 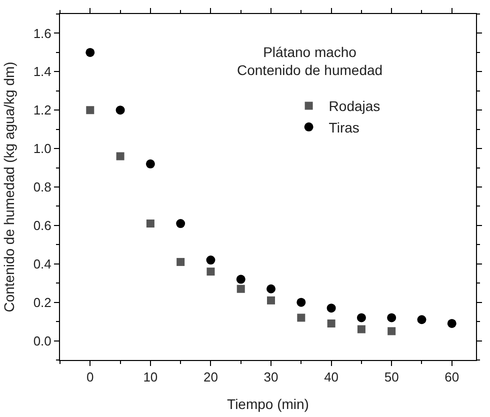 I want to click on y-tick-label: 0.8, so click(x=42, y=187).